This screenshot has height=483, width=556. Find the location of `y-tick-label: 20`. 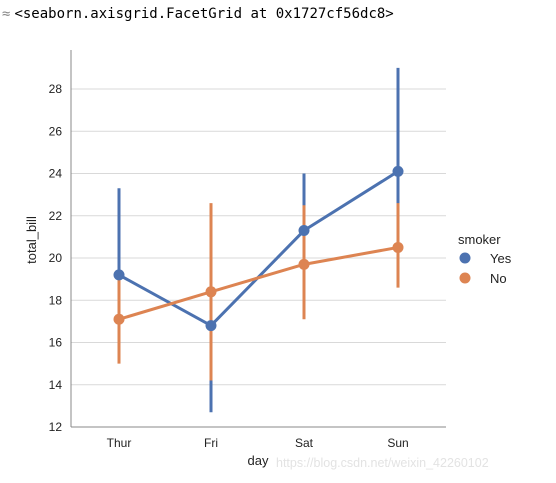

y-tick-label: 20 is located at coordinates (56, 258).